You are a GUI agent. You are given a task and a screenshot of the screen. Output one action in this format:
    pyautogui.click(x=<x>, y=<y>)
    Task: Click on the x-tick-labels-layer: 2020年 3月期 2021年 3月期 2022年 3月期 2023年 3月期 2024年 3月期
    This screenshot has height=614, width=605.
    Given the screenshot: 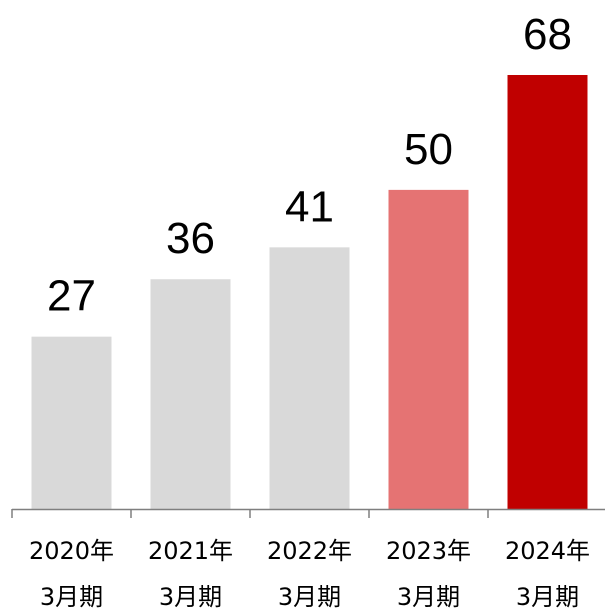 What is the action you would take?
    pyautogui.click(x=309, y=574)
    